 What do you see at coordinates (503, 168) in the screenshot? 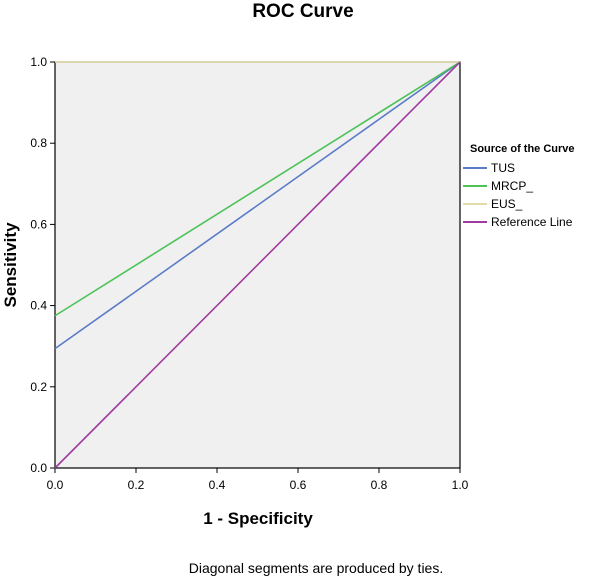
I see `legend-label-tus: TUS` at bounding box center [503, 168].